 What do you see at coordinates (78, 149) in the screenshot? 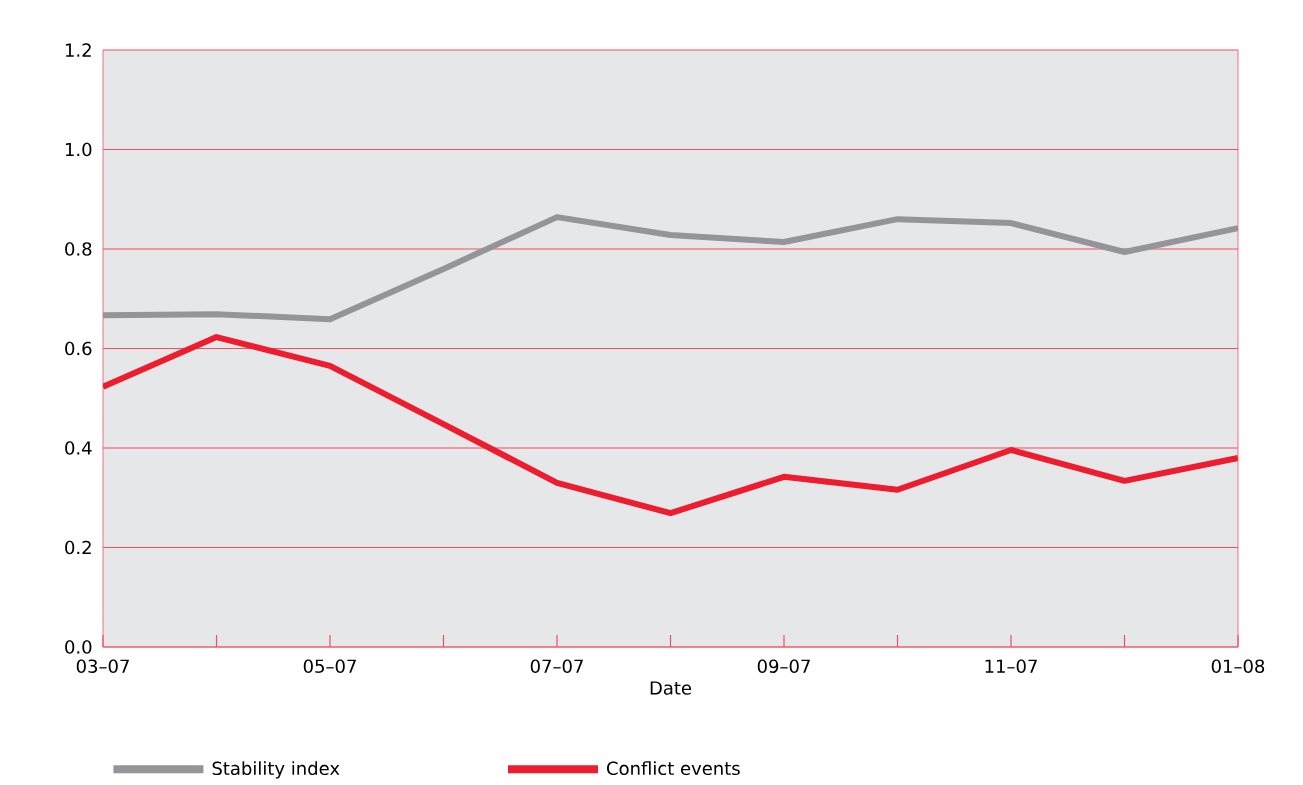
I see `y-tick-label: 1.0` at bounding box center [78, 149].